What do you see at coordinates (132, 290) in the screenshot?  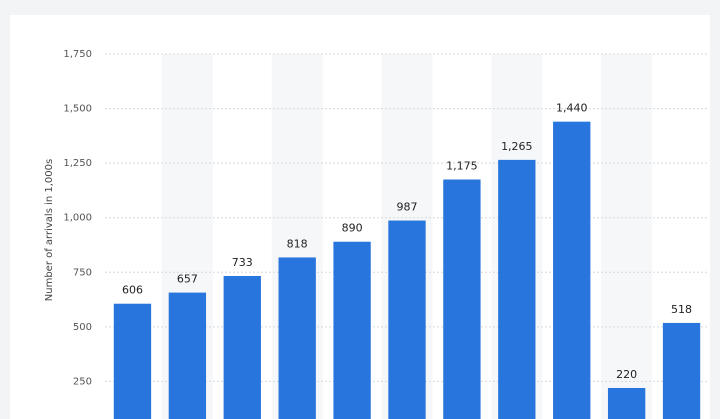 I see `value-label: 606` at bounding box center [132, 290].